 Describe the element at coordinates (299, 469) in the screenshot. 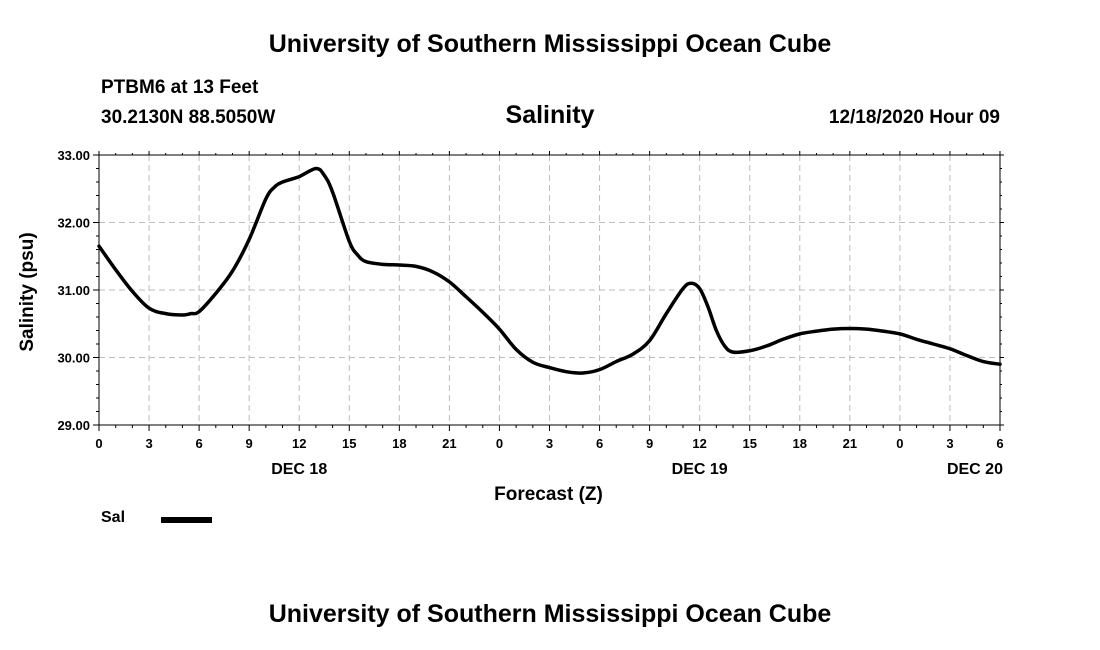

I see `date-label: DEC 18` at that location.